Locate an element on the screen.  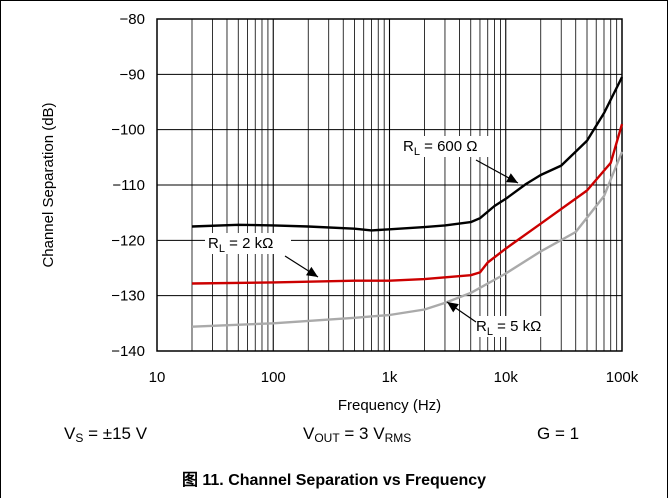
y-tick-label: −130 is located at coordinates (128, 296).